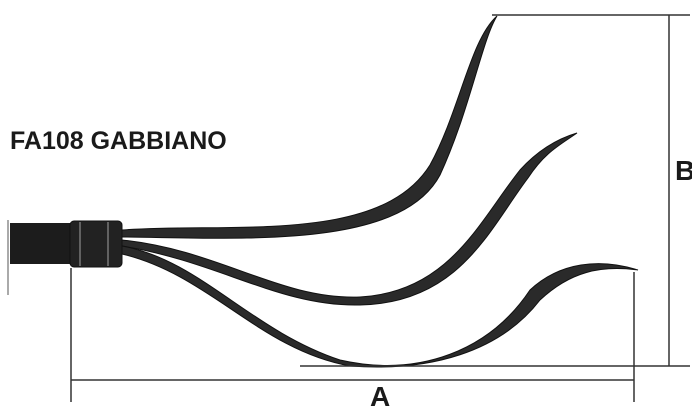 The width and height of the screenshot is (692, 412). I want to click on handle-ferrule, so click(96, 244).